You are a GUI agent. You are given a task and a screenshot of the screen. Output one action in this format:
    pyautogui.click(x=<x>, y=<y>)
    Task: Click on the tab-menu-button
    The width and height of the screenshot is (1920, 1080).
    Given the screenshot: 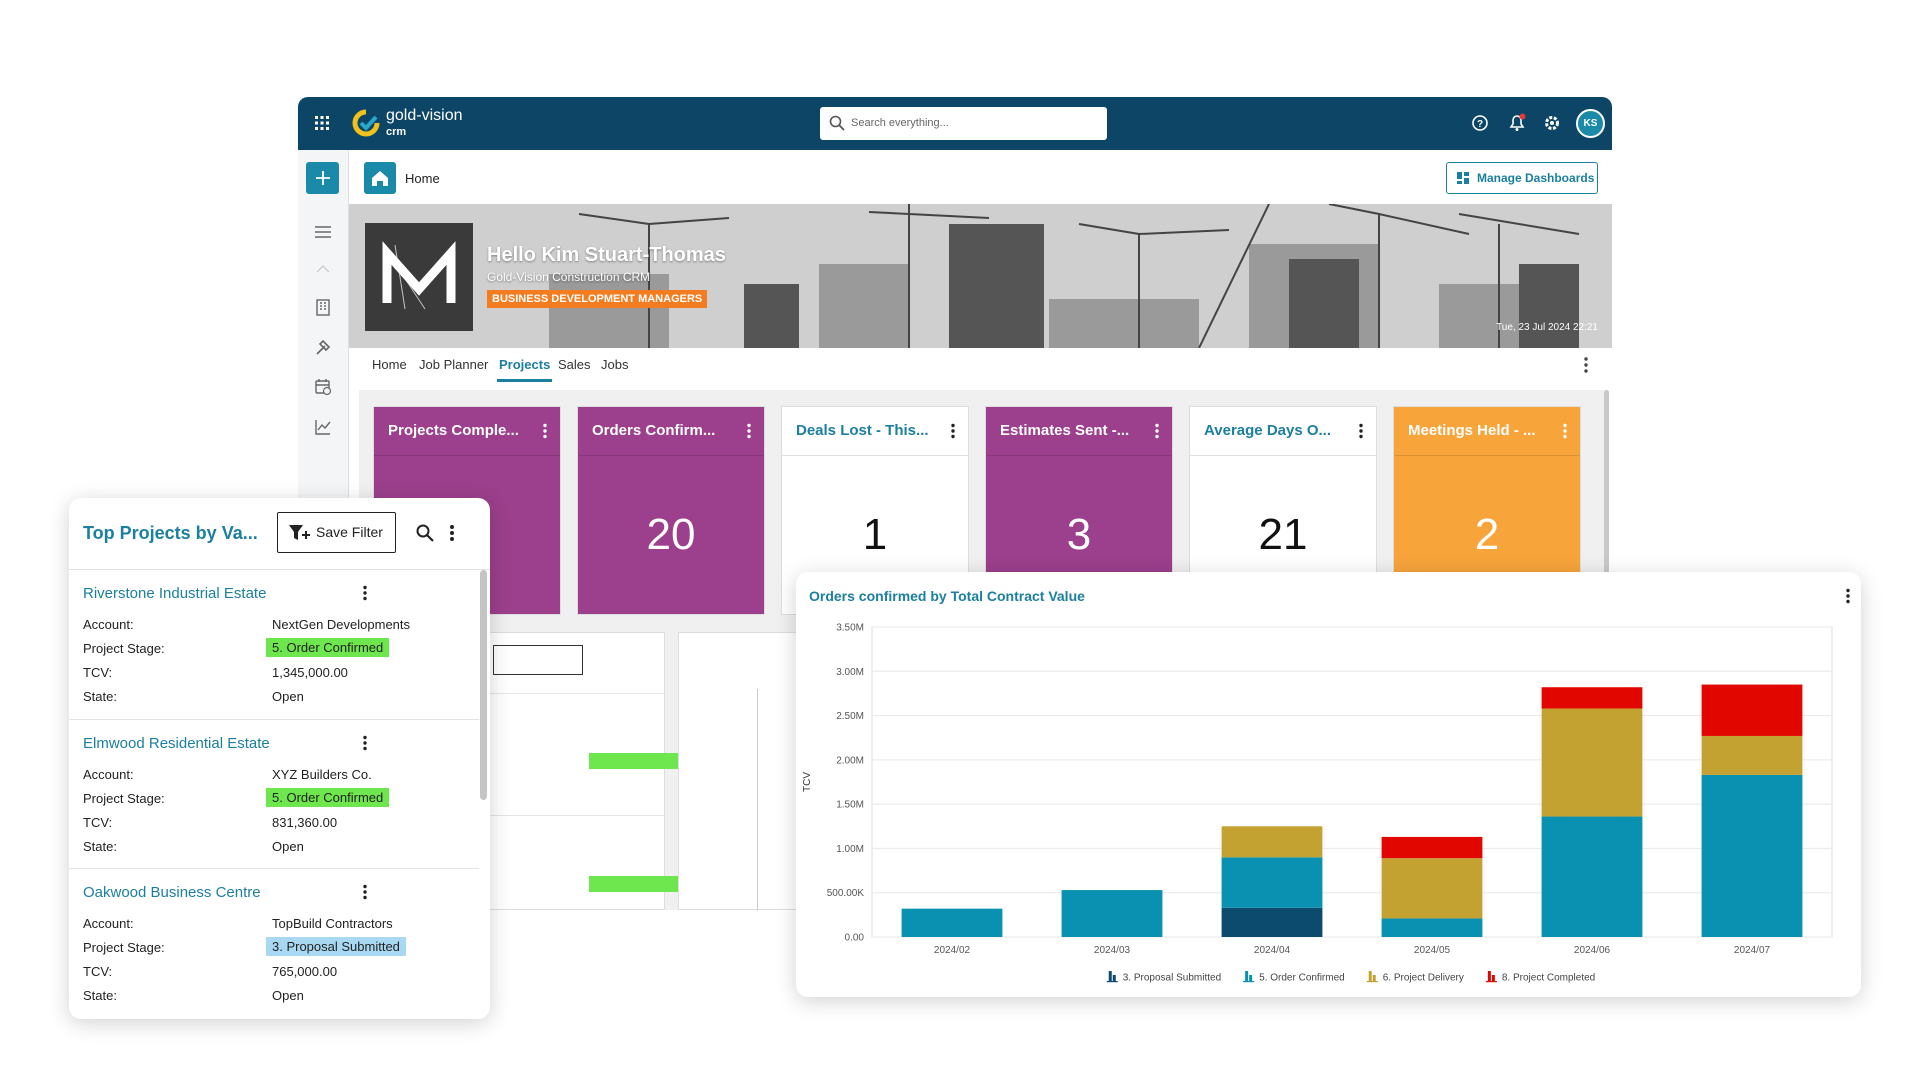 What is the action you would take?
    pyautogui.click(x=1586, y=365)
    